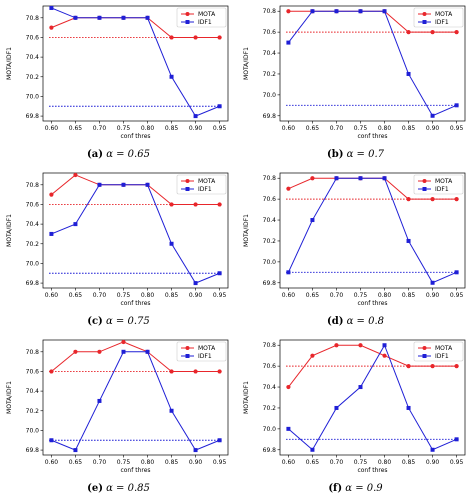  I want to click on x-tick-label: 0.70, so click(100, 128).